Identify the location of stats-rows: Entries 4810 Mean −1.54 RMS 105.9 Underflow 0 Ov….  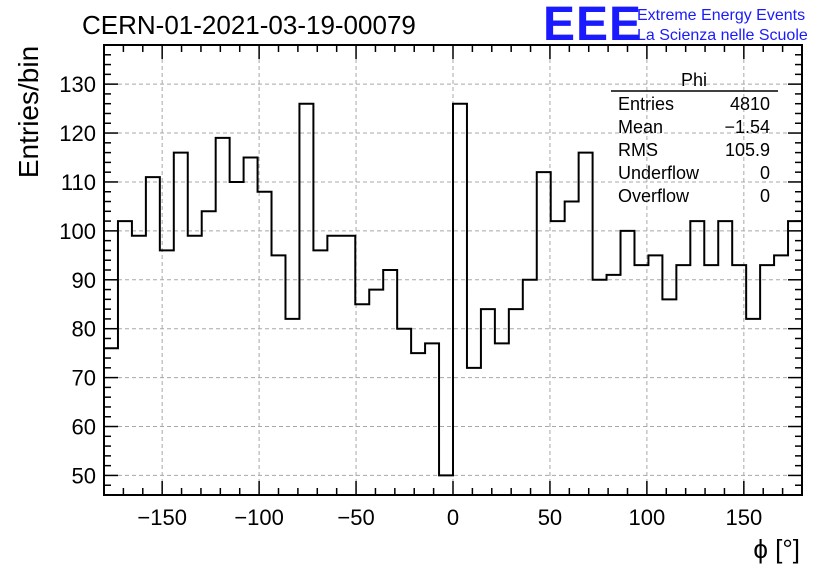
(694, 150).